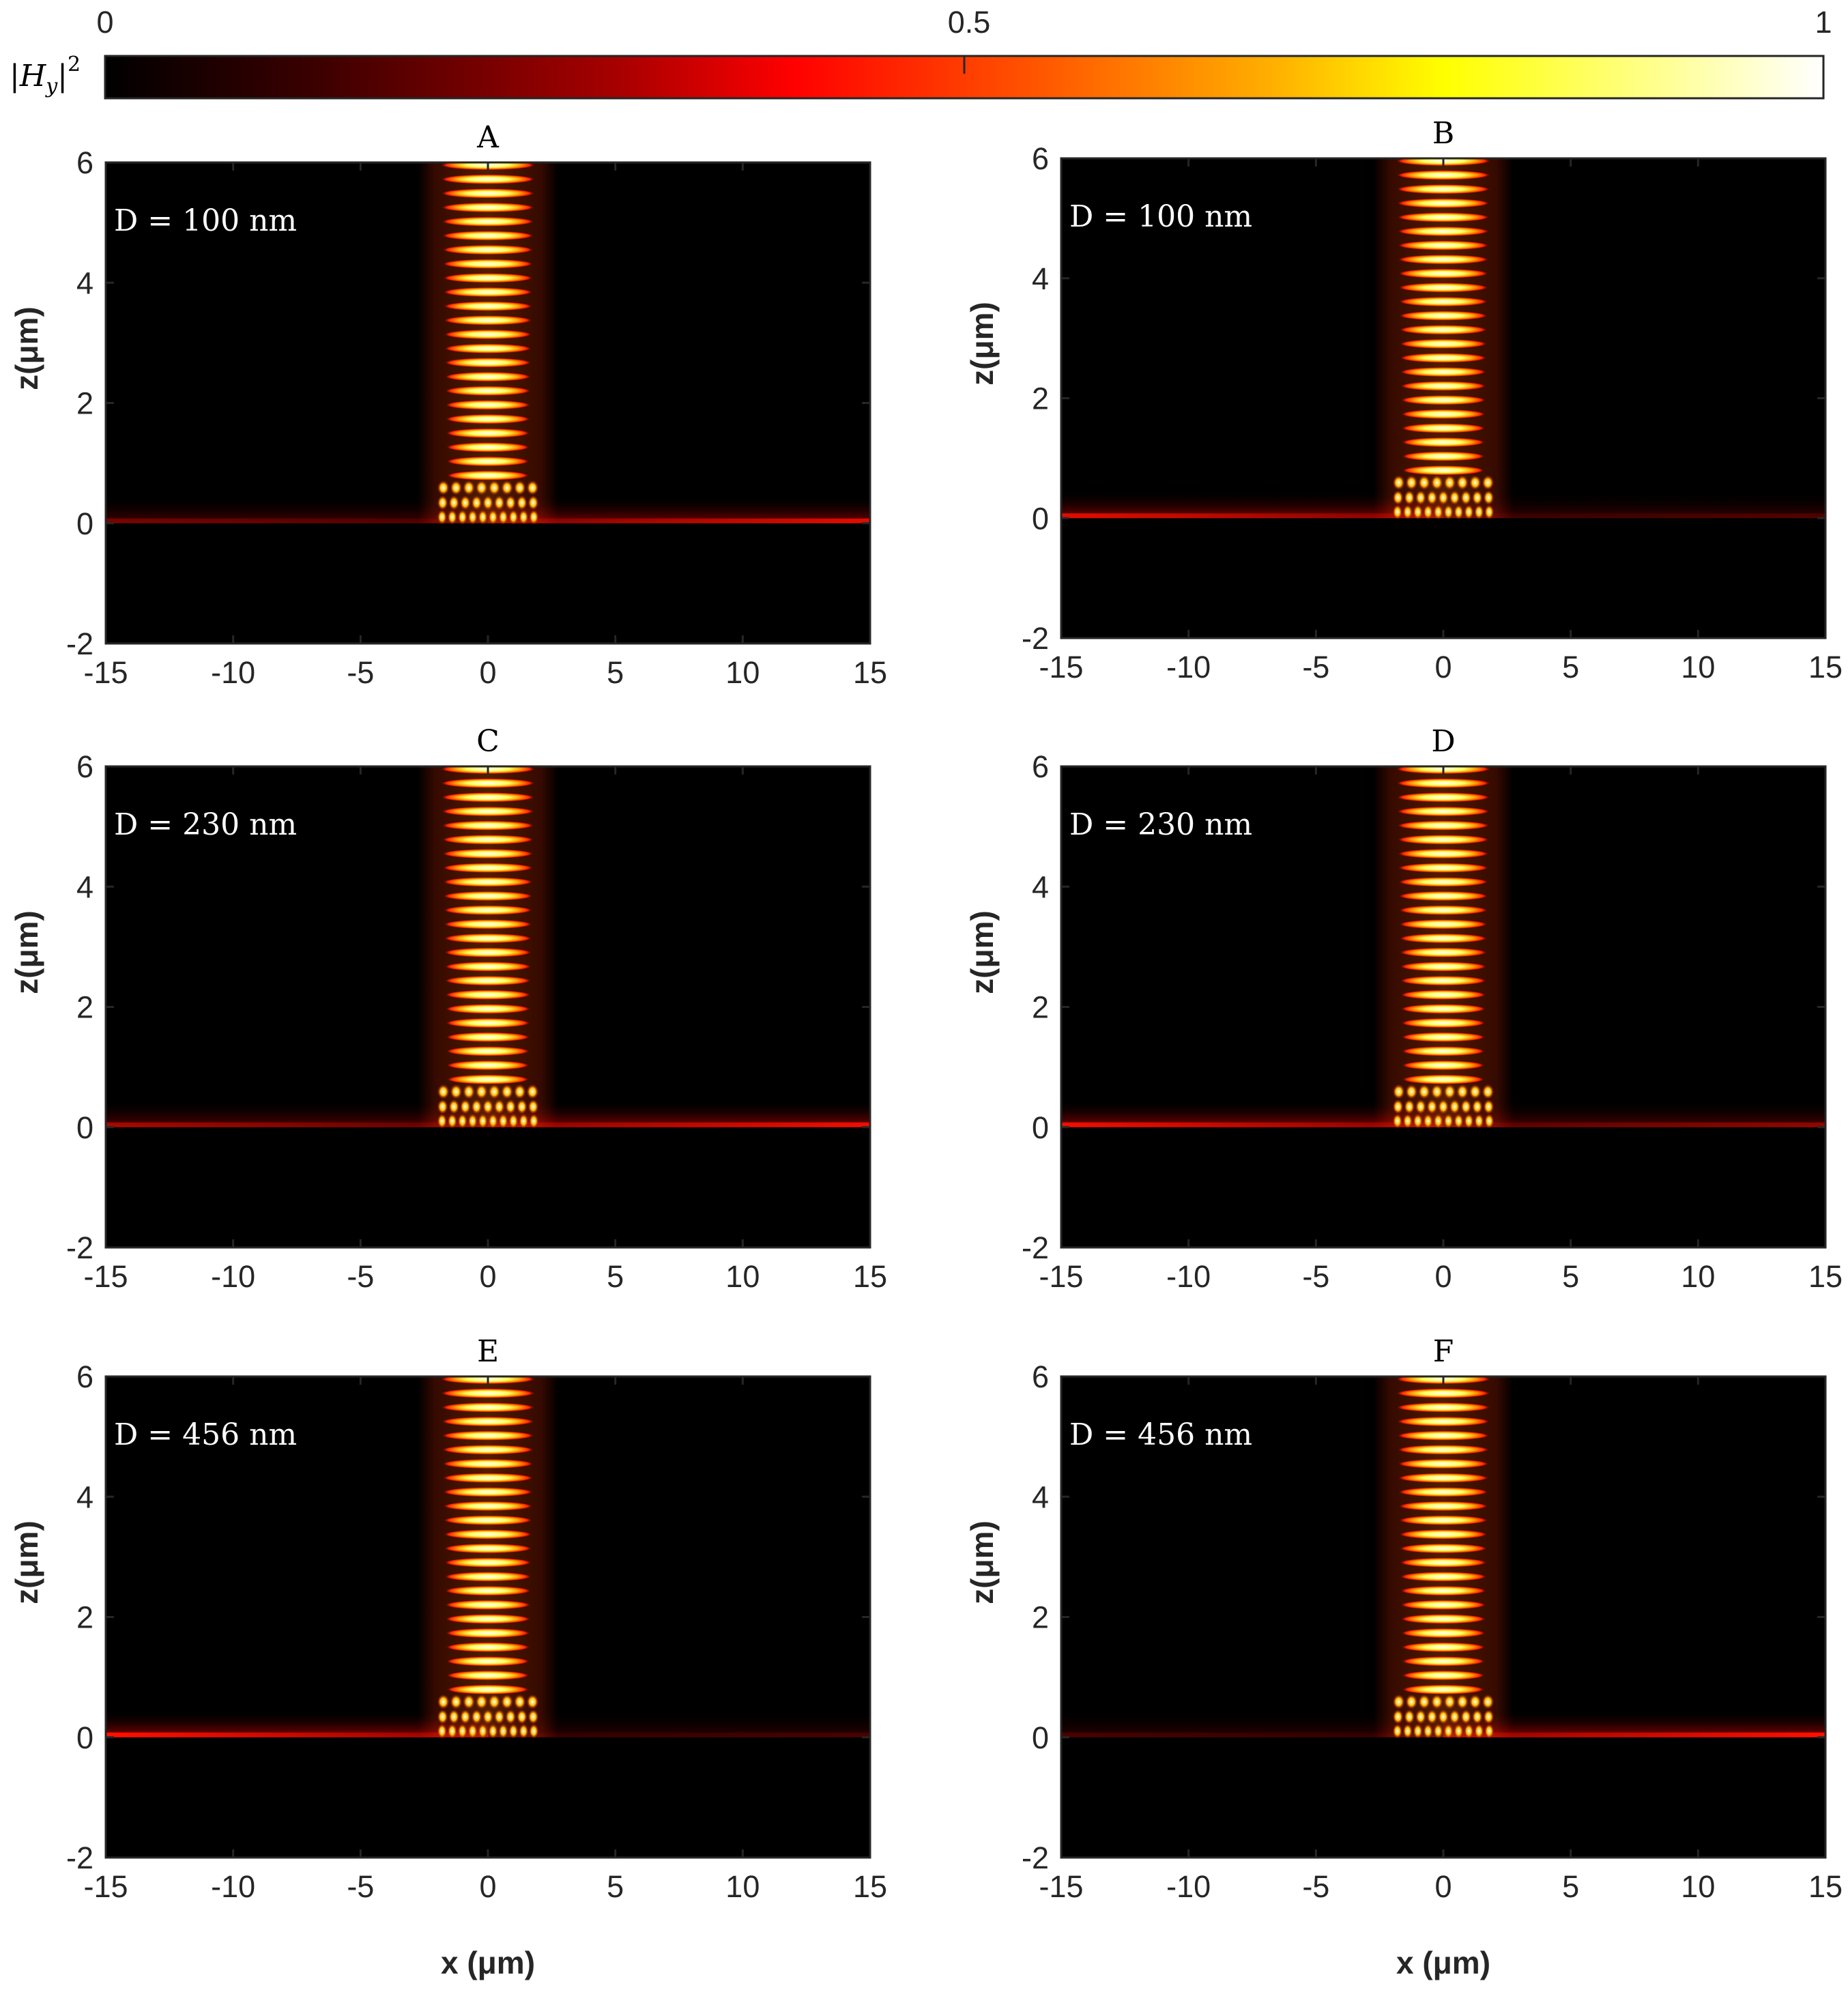  Describe the element at coordinates (1160, 217) in the screenshot. I see `thickness-annotation: D = 100 nm` at that location.